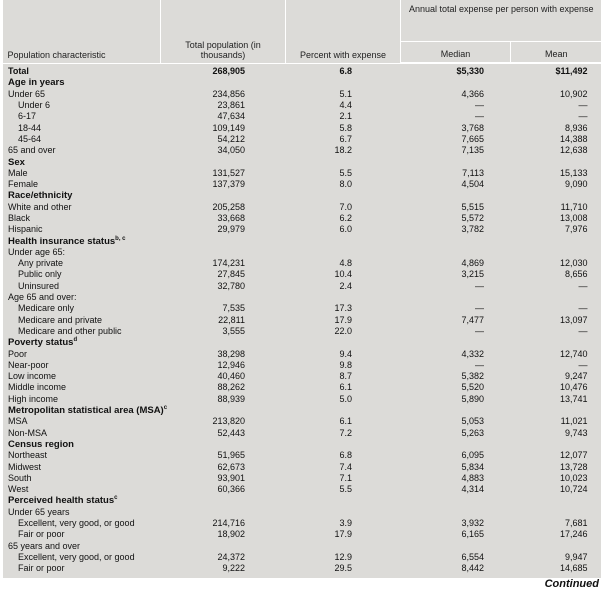  What do you see at coordinates (455, 52) in the screenshot?
I see `header-median: Median` at bounding box center [455, 52].